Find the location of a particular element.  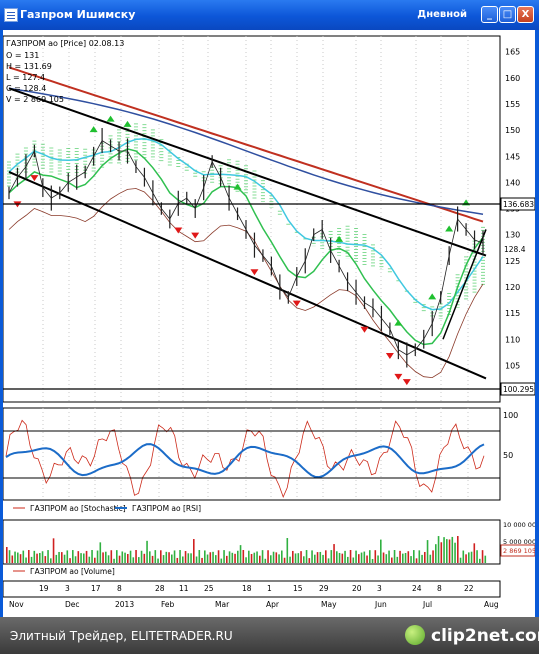

site-credit: Элитный Трейдер, ELITETRADER.RU is located at coordinates (121, 636).